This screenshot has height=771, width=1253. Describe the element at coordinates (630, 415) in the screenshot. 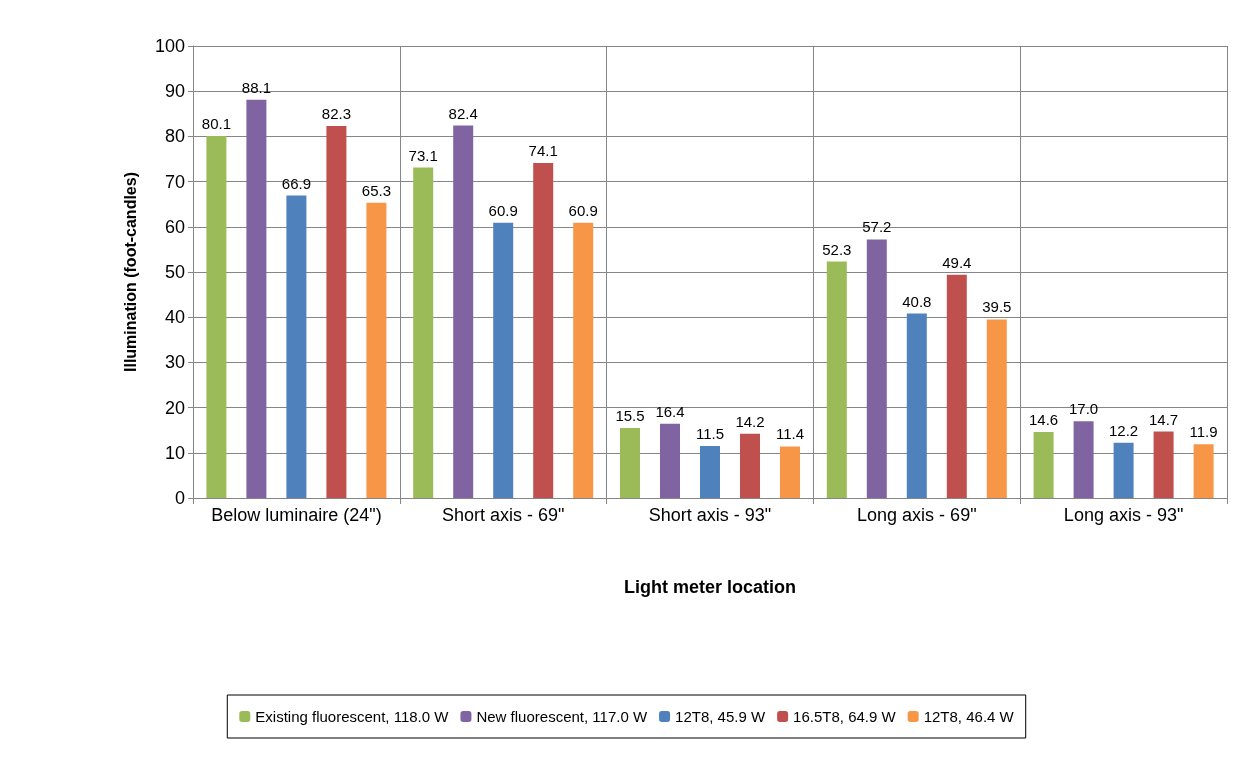

I see `data-label: 15.5` at that location.